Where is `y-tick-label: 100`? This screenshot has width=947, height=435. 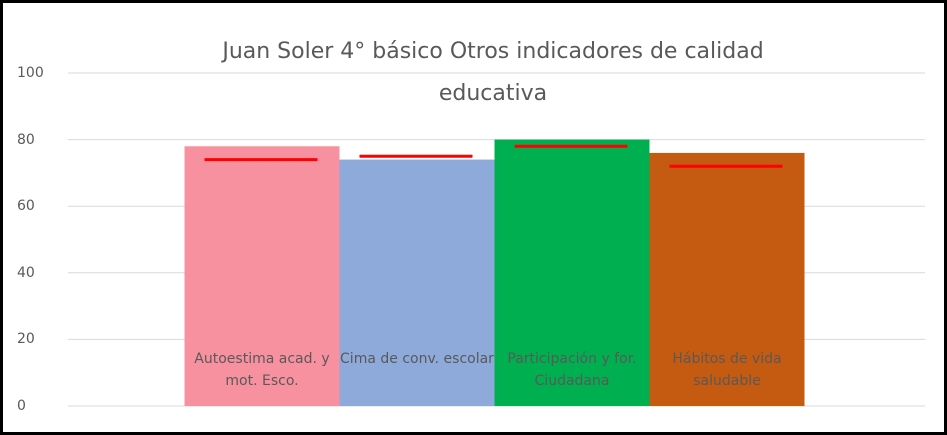 y-tick-label: 100 is located at coordinates (30, 73).